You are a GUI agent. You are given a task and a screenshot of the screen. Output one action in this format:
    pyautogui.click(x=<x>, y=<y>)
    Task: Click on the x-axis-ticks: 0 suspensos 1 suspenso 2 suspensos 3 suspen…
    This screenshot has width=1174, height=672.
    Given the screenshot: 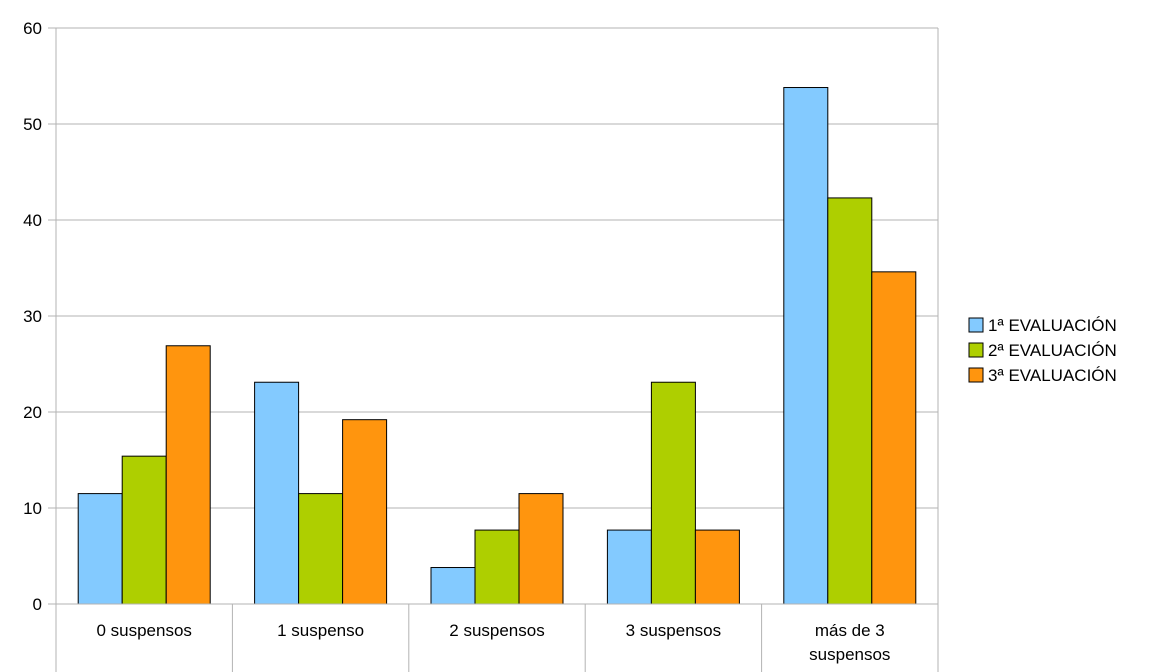 What is the action you would take?
    pyautogui.click(x=493, y=642)
    